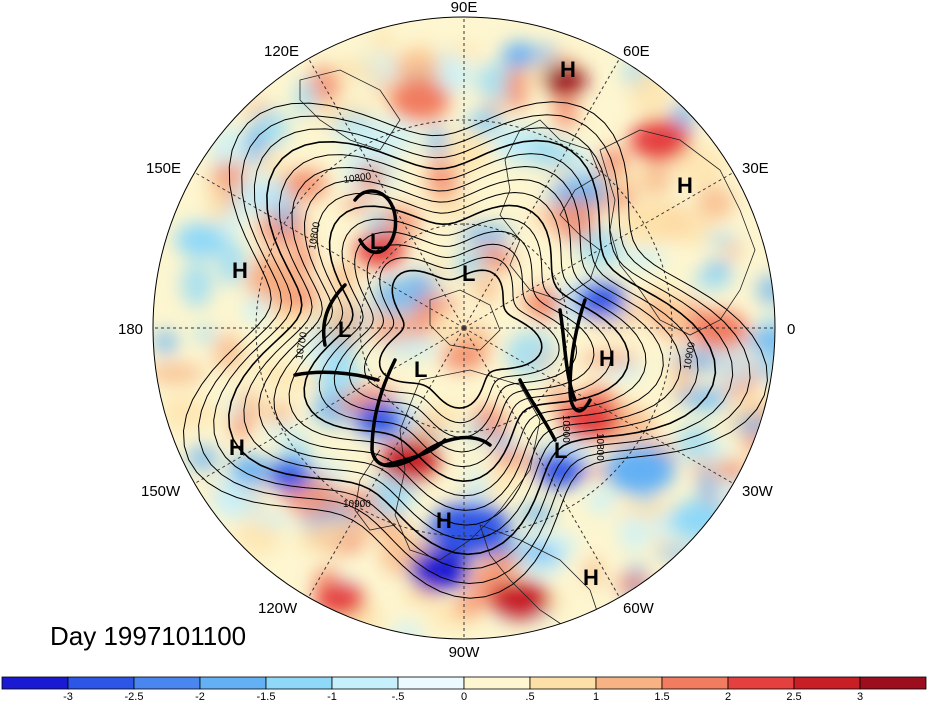 The width and height of the screenshot is (928, 702). What do you see at coordinates (791, 329) in the screenshot?
I see `longitude-label-0: 0` at bounding box center [791, 329].